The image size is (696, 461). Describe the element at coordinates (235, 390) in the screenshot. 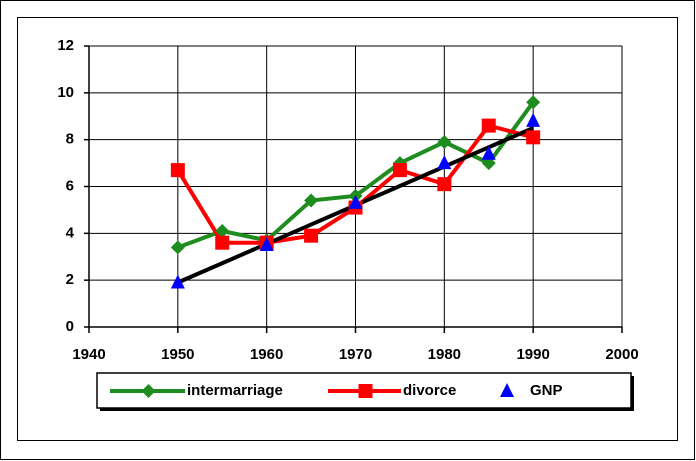

I see `legend-label: intermarriage` at that location.